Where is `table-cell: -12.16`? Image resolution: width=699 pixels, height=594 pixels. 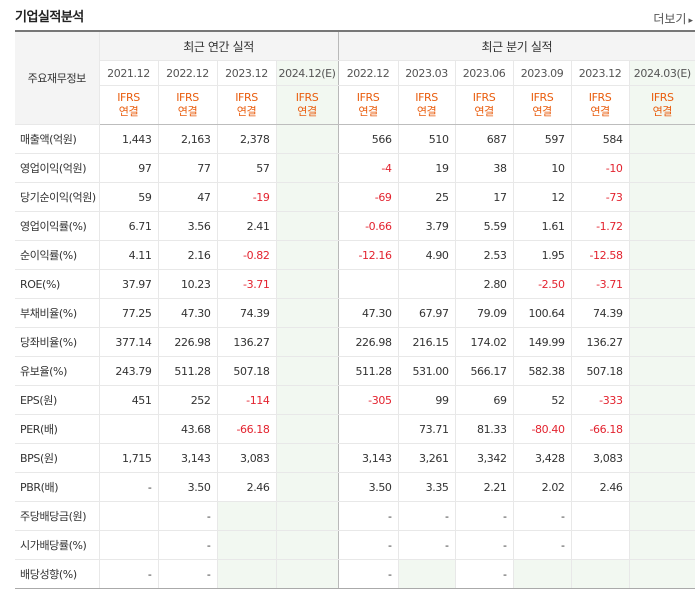 table-cell: -12.16 is located at coordinates (368, 255).